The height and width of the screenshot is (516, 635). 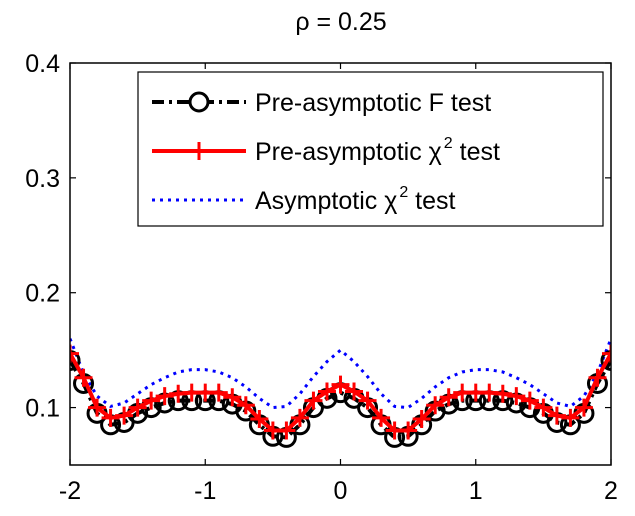 I want to click on x-tick-label: 0, so click(x=341, y=491).